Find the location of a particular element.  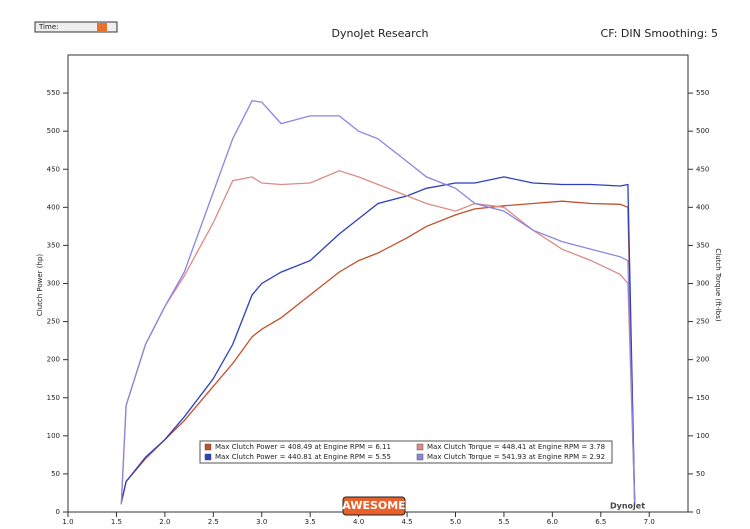

logo: AWESOME is located at coordinates (373, 505).